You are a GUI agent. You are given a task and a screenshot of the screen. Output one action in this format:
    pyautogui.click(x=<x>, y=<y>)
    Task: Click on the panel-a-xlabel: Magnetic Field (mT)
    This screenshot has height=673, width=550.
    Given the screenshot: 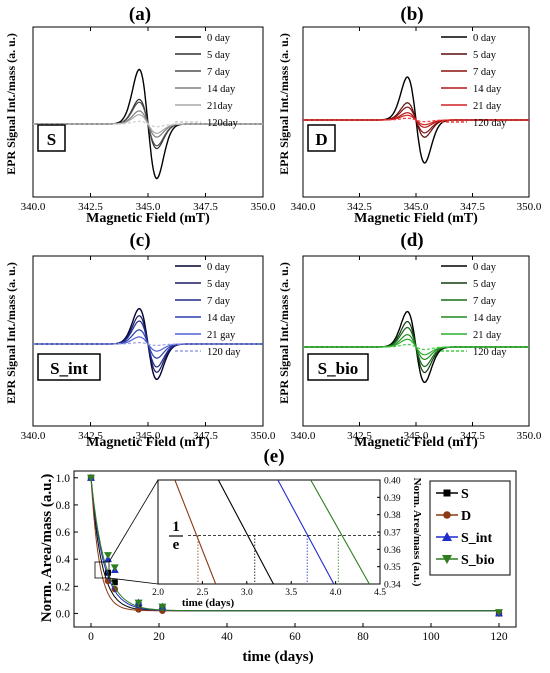 What is the action you would take?
    pyautogui.click(x=148, y=218)
    